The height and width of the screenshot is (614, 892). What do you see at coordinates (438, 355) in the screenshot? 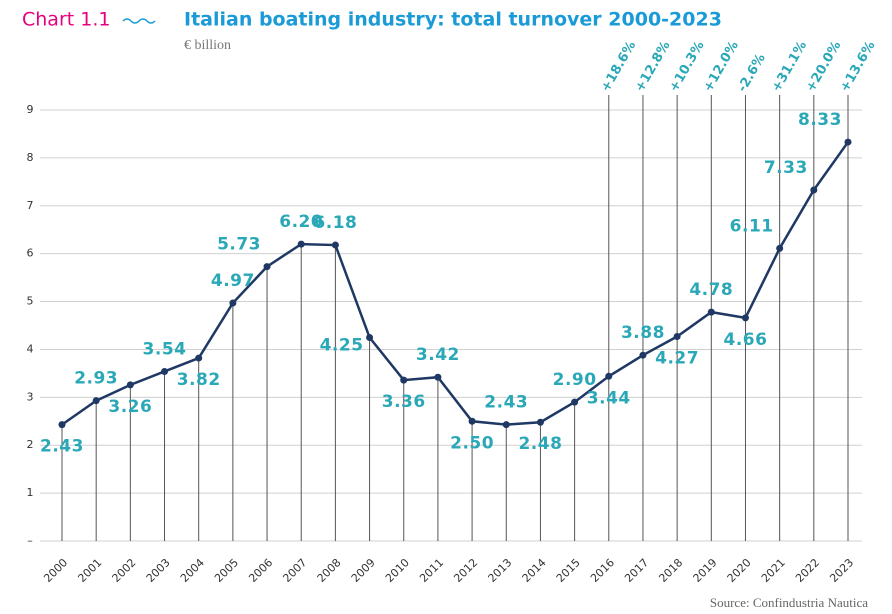
I see `value-label: 3.42` at bounding box center [438, 355].